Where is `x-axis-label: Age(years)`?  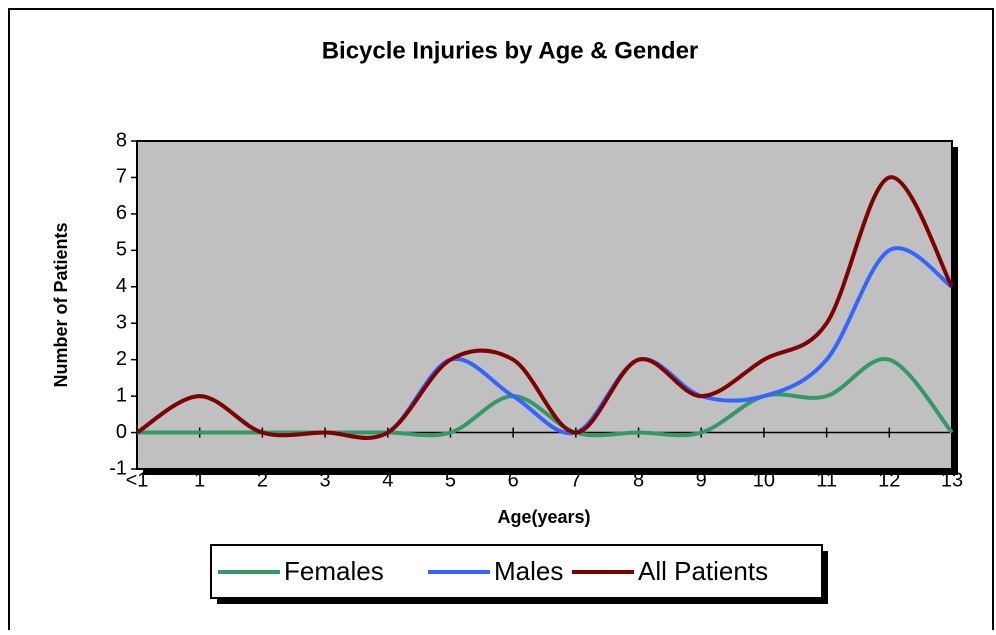
x-axis-label: Age(years) is located at coordinates (543, 517).